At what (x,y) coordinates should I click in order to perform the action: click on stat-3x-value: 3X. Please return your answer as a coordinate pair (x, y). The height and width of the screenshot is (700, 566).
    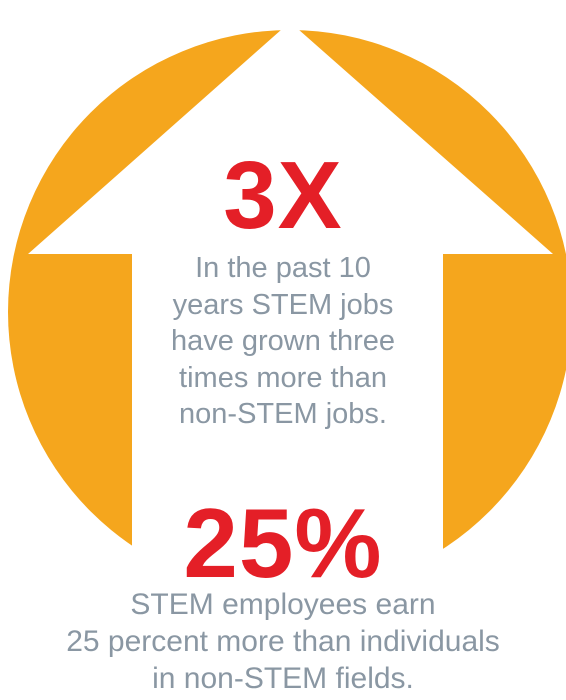
    Looking at the image, I should click on (283, 195).